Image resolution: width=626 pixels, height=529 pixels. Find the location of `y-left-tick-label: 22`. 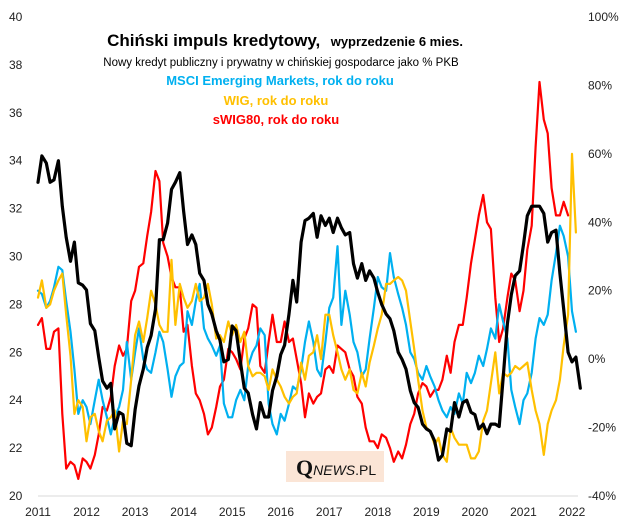

y-left-tick-label: 22 is located at coordinates (16, 448).